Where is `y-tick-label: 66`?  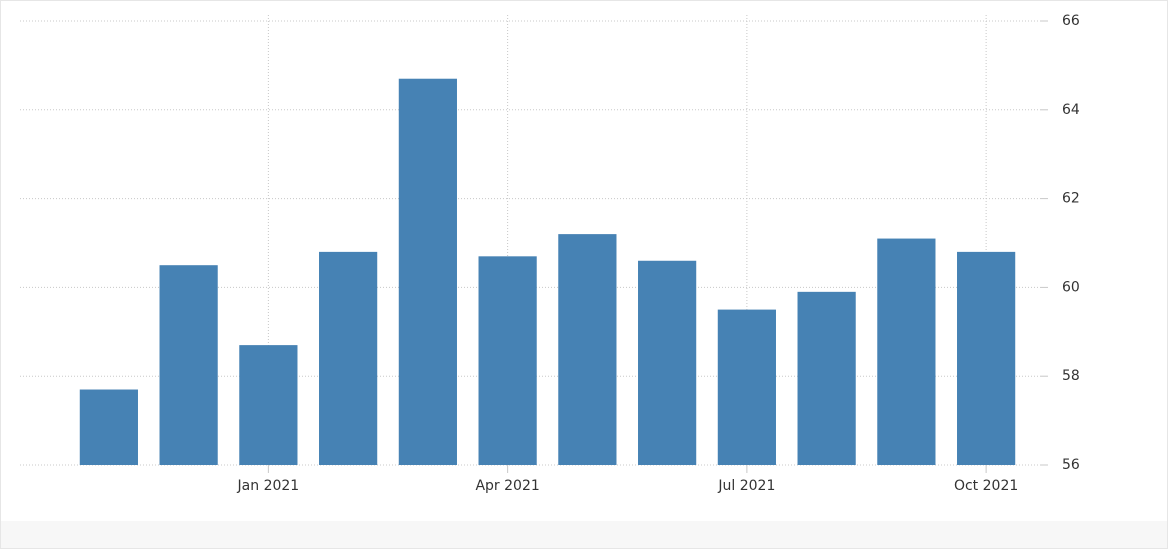 y-tick-label: 66 is located at coordinates (1071, 21).